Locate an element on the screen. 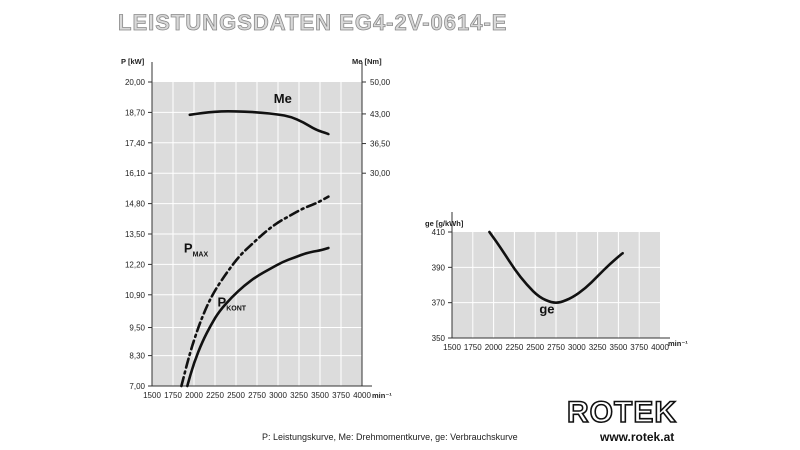 This screenshot has width=800, height=450. consumption-rpm-axis-label: min⁻¹ is located at coordinates (678, 343).